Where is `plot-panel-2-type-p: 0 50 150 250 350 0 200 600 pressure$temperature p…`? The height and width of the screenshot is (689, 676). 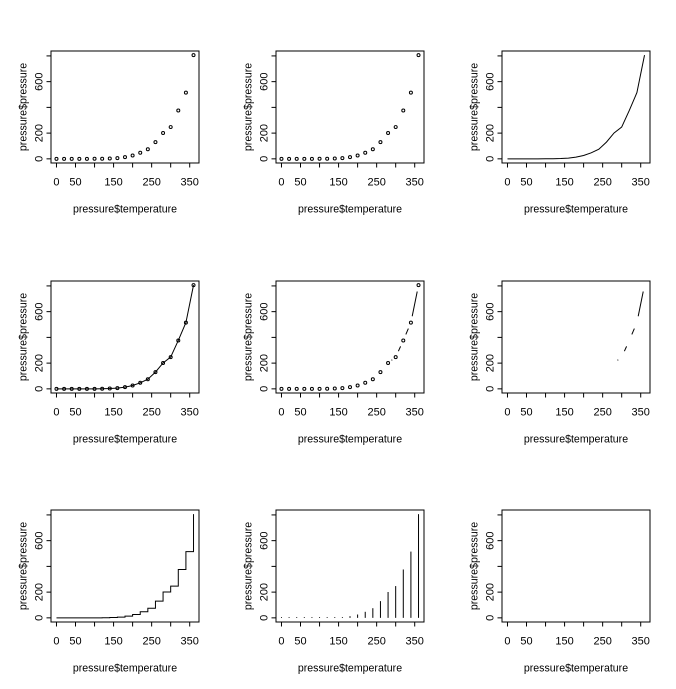 plot-panel-2-type-p: 0 50 150 250 350 0 200 600 pressure$temperature p… is located at coordinates (334, 132).